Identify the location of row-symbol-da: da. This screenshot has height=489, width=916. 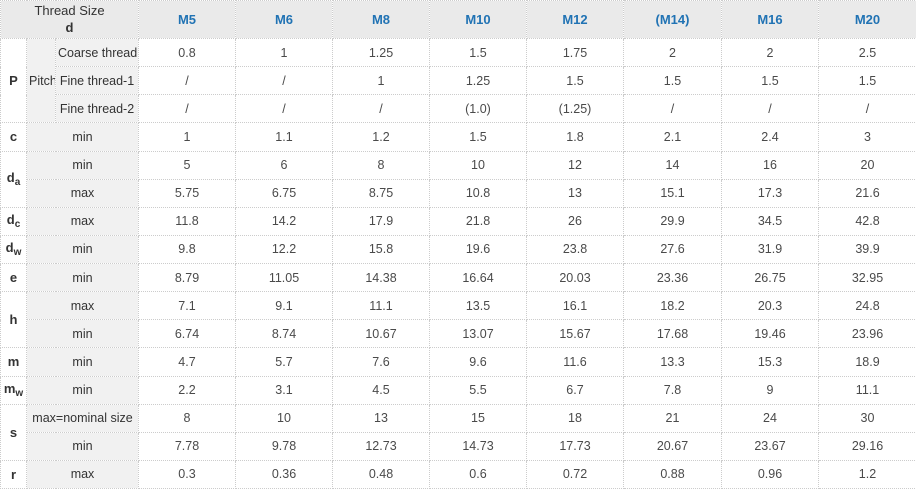
(13, 179).